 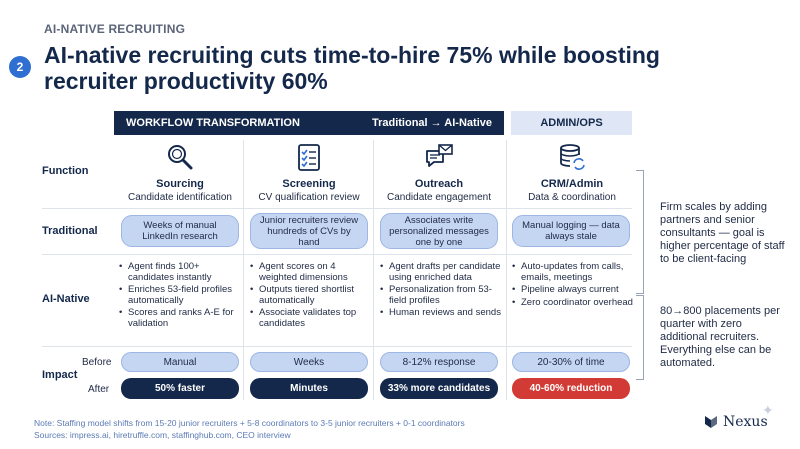 I want to click on list-item: Scores and ranks A-E for validation, so click(x=181, y=318).